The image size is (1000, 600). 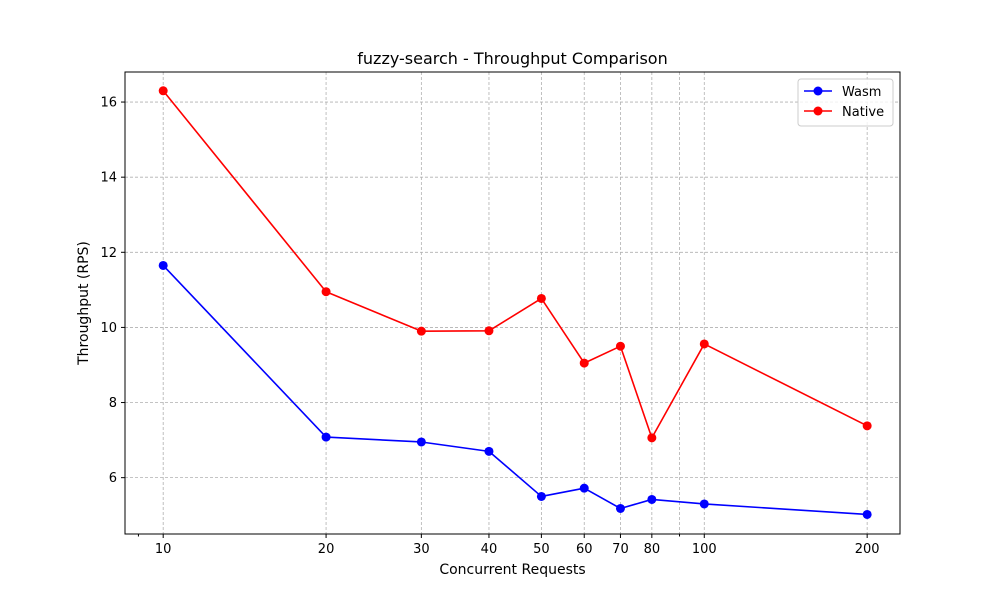 What do you see at coordinates (867, 549) in the screenshot?
I see `x-tick-label: 200` at bounding box center [867, 549].